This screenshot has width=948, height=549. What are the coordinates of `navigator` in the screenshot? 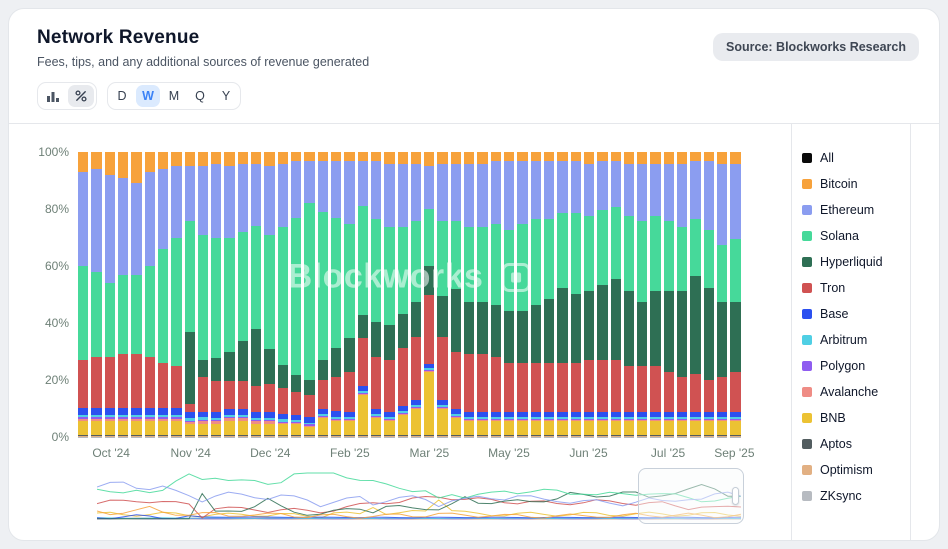 It's located at (421, 496).